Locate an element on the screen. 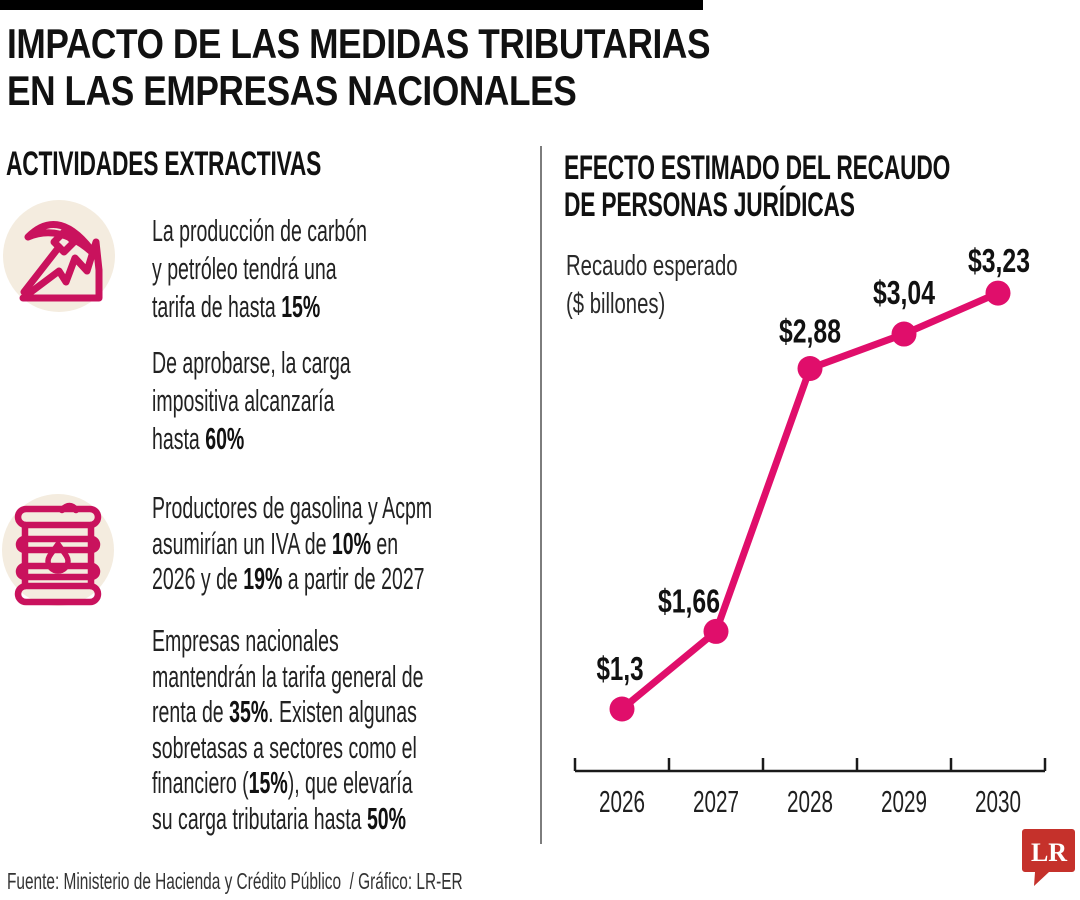 This screenshot has height=900, width=1080. top-accent-bar is located at coordinates (351, 5).